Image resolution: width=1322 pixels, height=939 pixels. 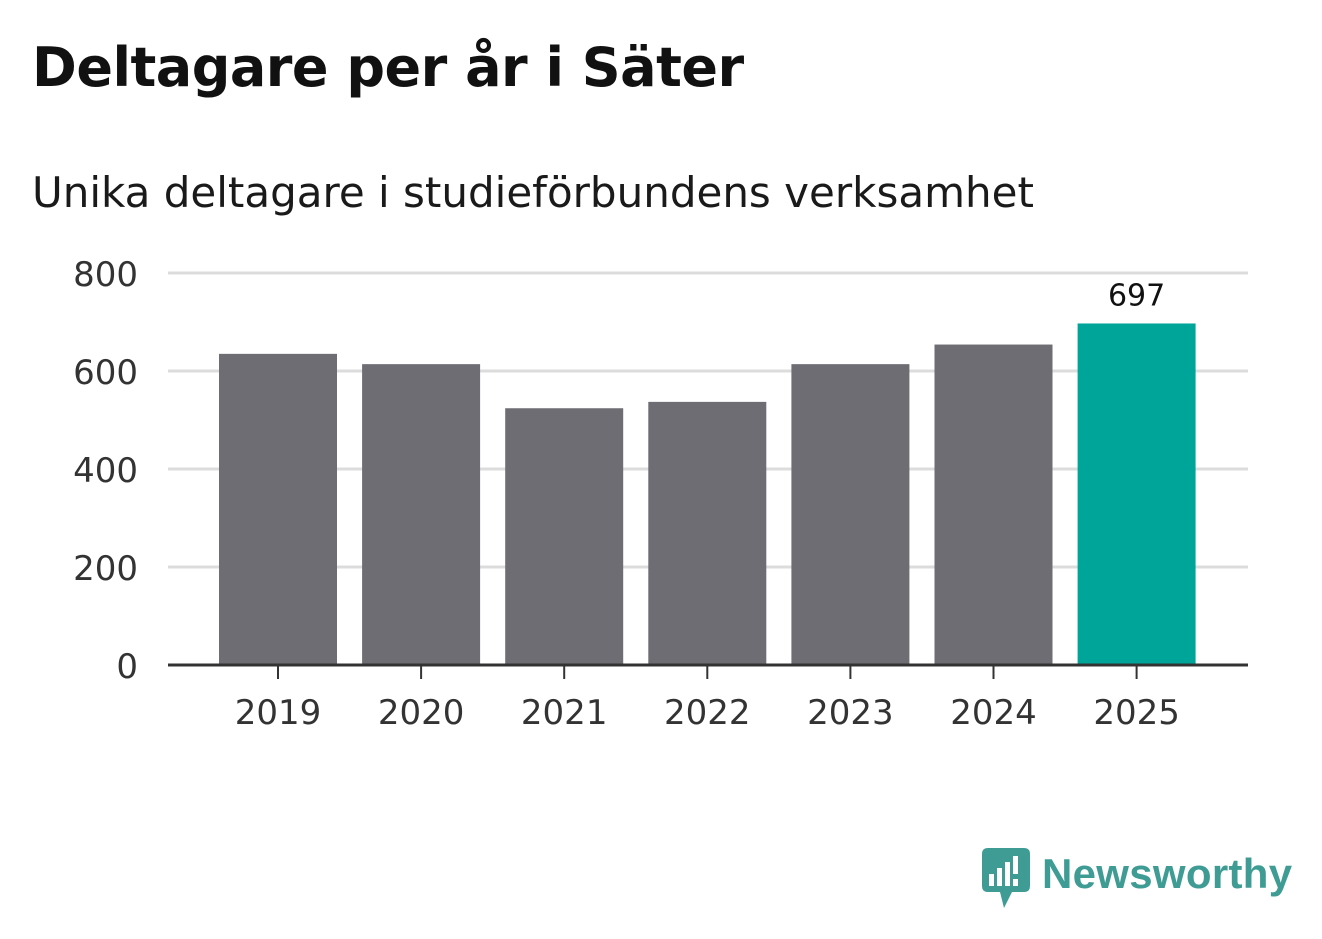 I want to click on y-tick-label: 400, so click(x=105, y=471).